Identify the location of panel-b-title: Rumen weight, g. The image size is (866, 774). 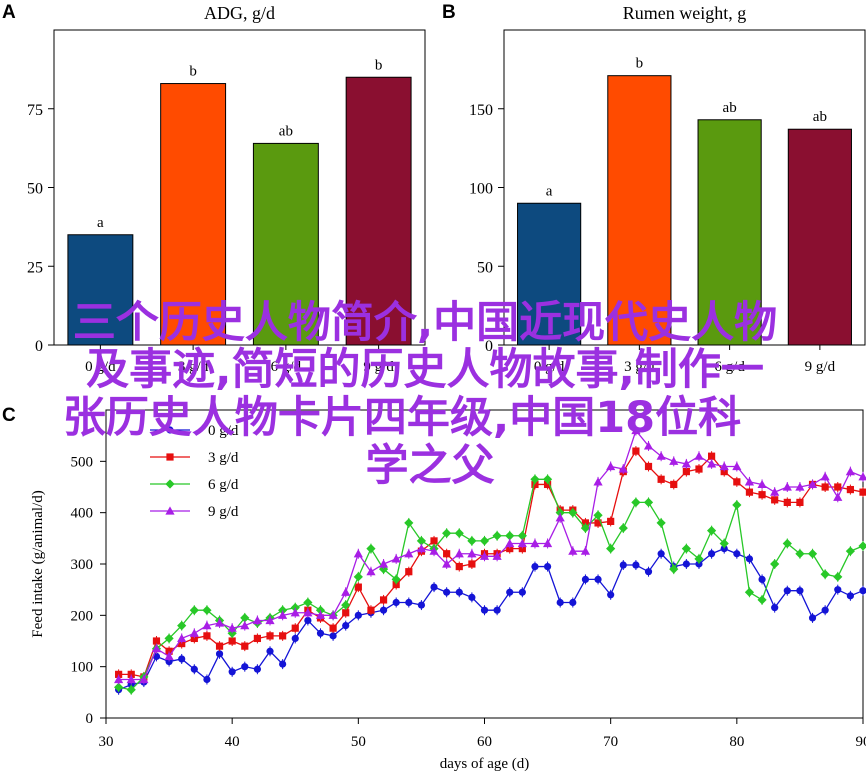
(685, 13).